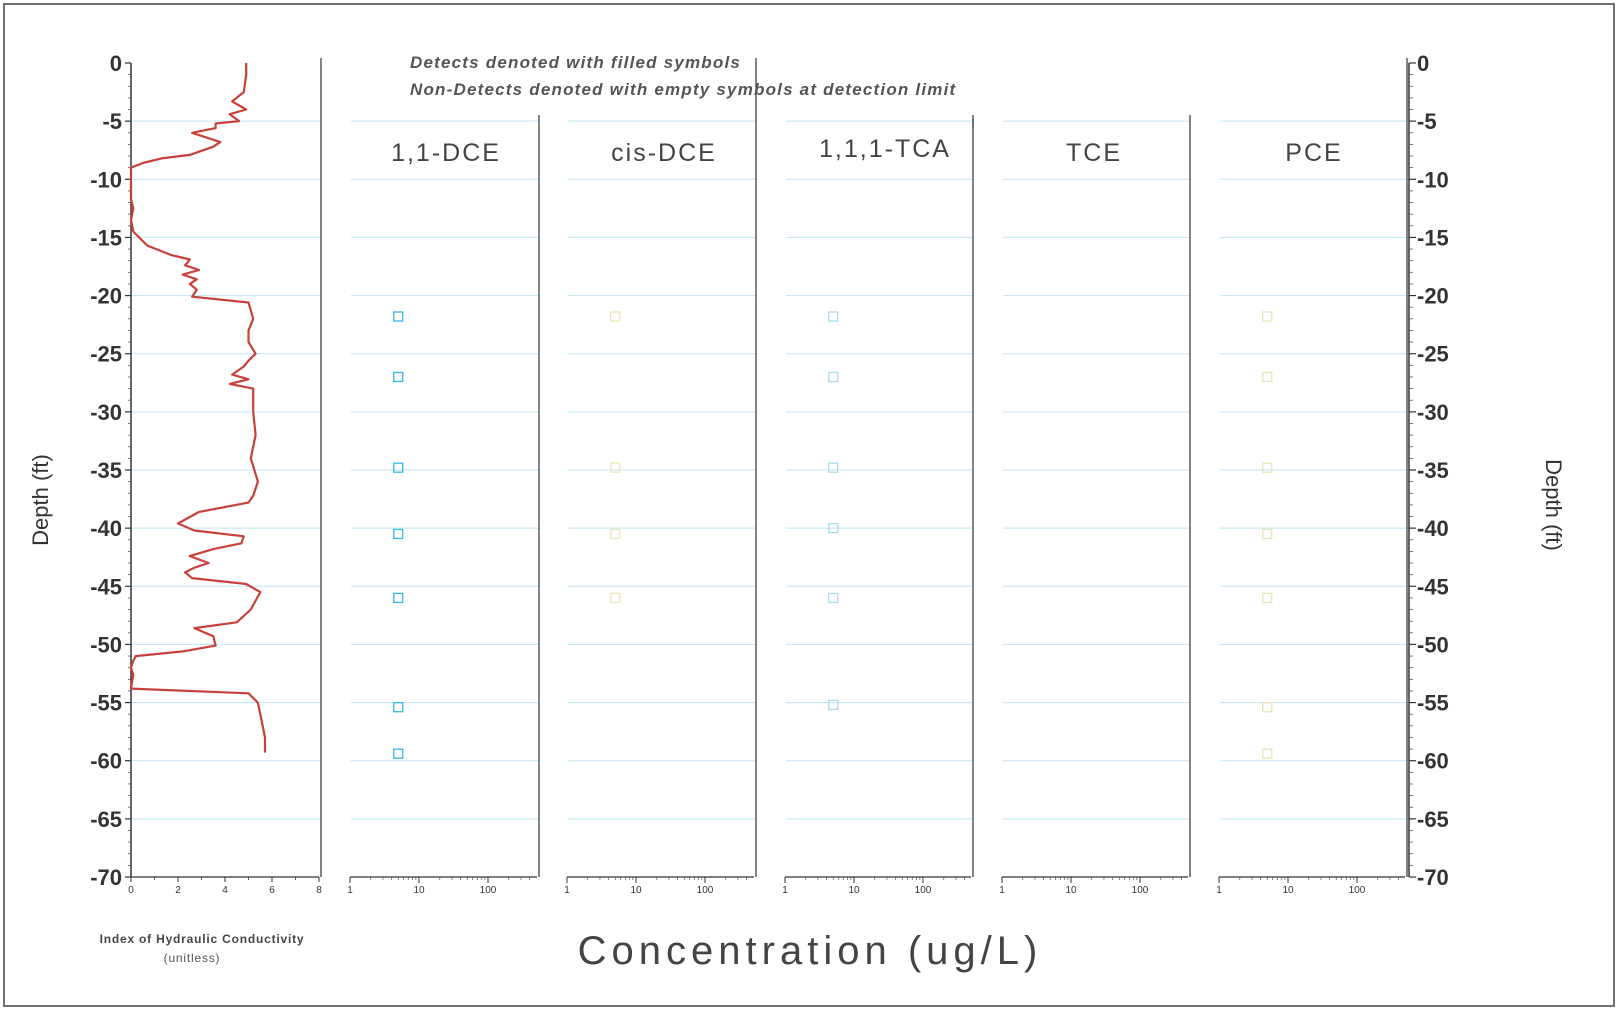 This screenshot has height=1016, width=1618. I want to click on right-y-tick-label: -45, so click(1433, 586).